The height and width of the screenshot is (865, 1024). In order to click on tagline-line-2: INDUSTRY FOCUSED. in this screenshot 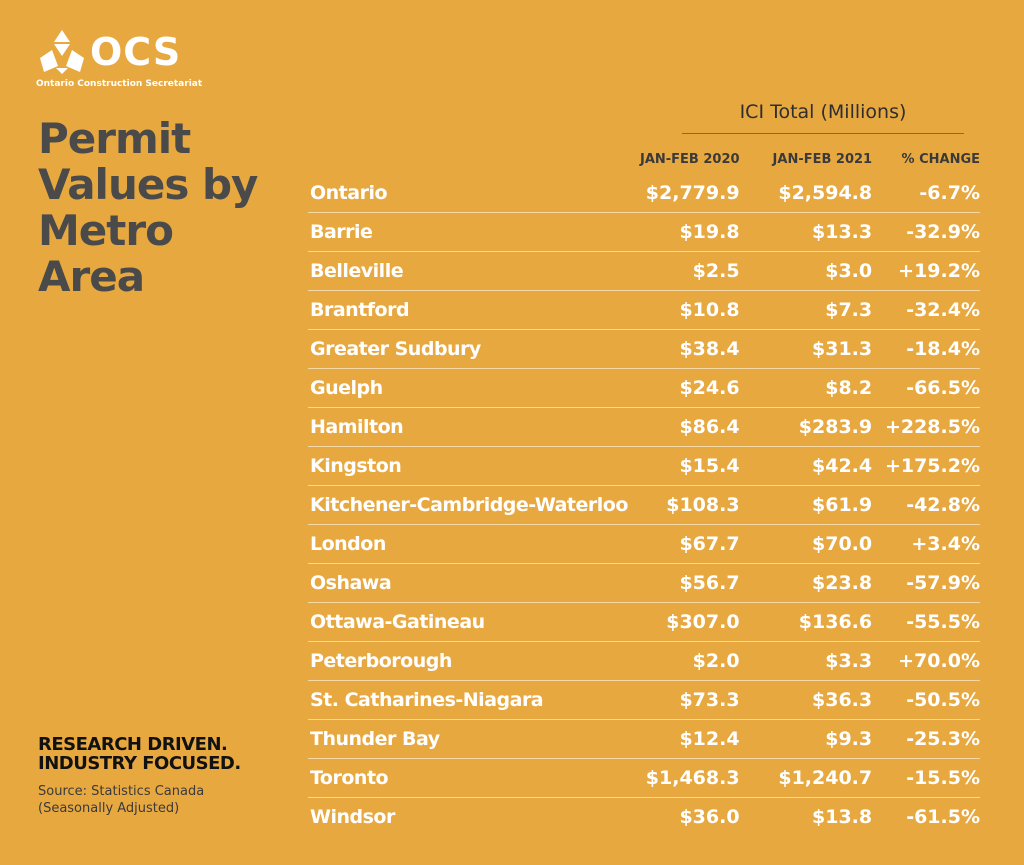, I will do `click(139, 763)`.